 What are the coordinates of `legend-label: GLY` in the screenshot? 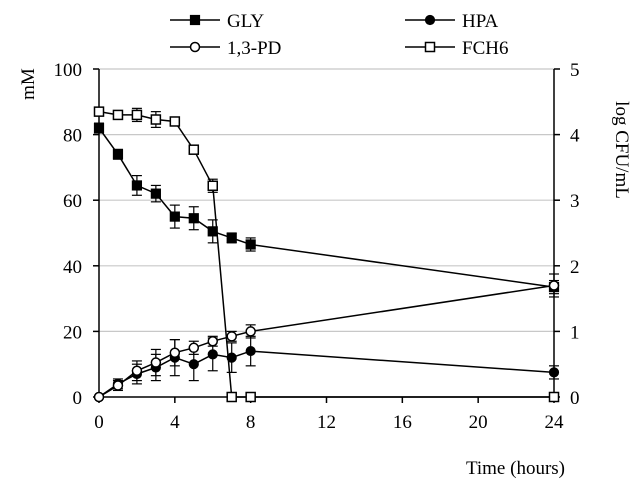 It's located at (245, 21).